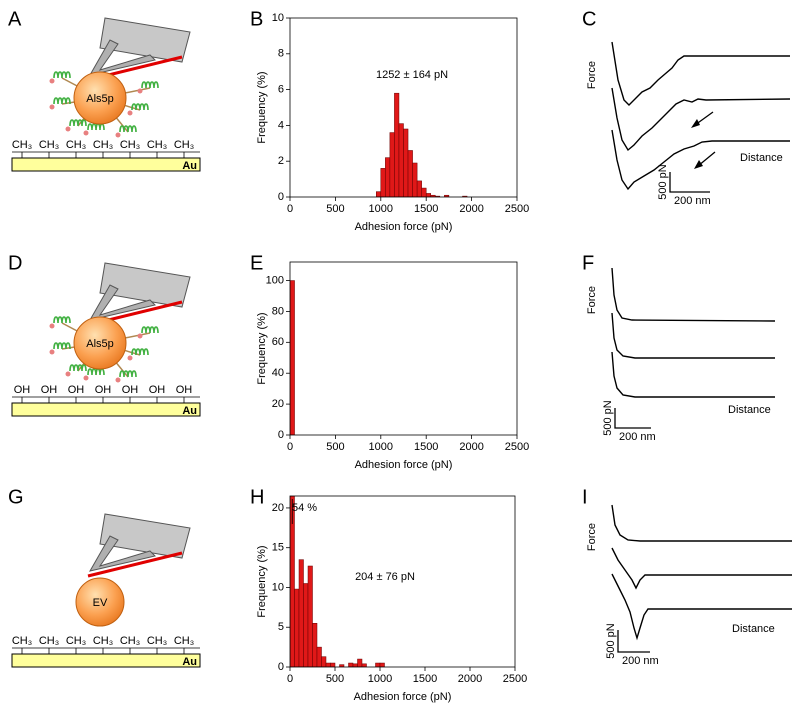 The width and height of the screenshot is (800, 710). What do you see at coordinates (256, 19) in the screenshot?
I see `panel-label: B` at bounding box center [256, 19].